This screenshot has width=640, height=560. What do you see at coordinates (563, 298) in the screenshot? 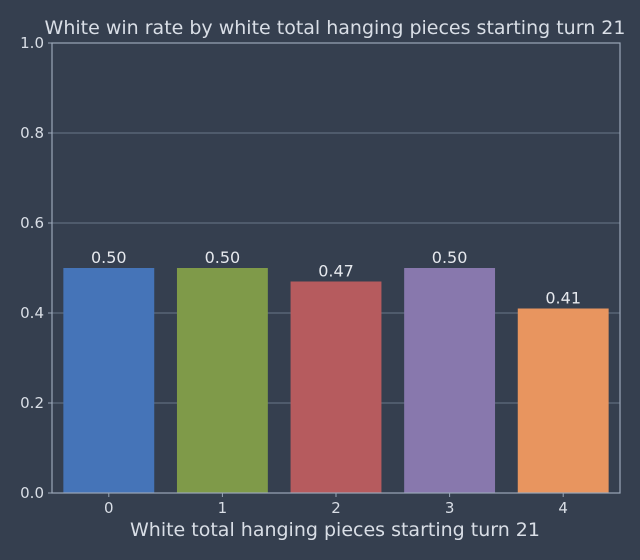
I see `data-label: 0.41` at bounding box center [563, 298].